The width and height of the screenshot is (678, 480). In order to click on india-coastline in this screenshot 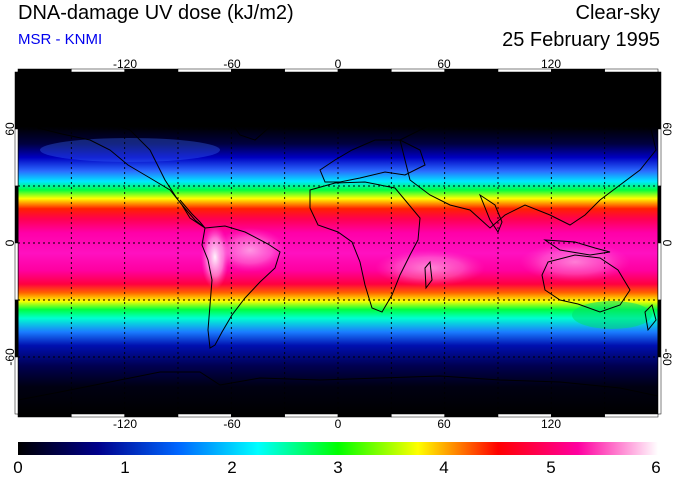, I will do `click(490, 213)`.